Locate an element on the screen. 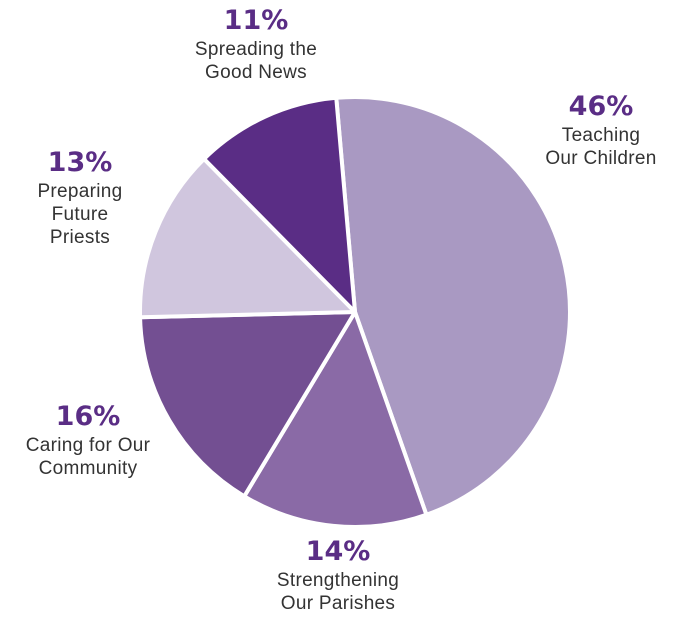 This screenshot has width=682, height=625. name-spreading-line2: Good News is located at coordinates (256, 72).